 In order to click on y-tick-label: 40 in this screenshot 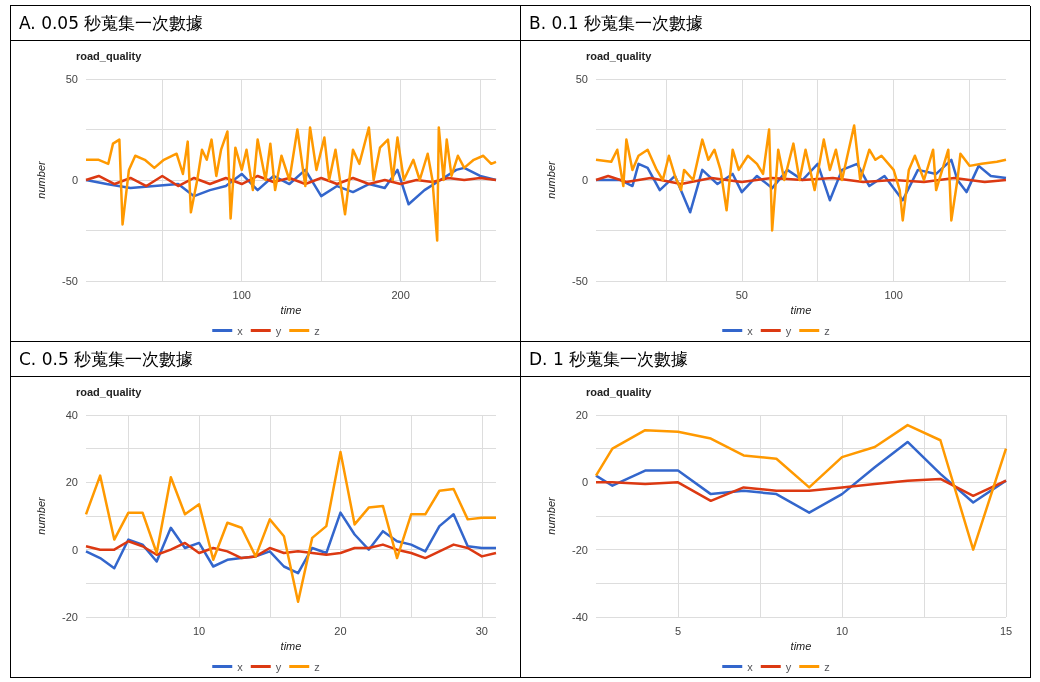, I will do `click(71, 415)`.